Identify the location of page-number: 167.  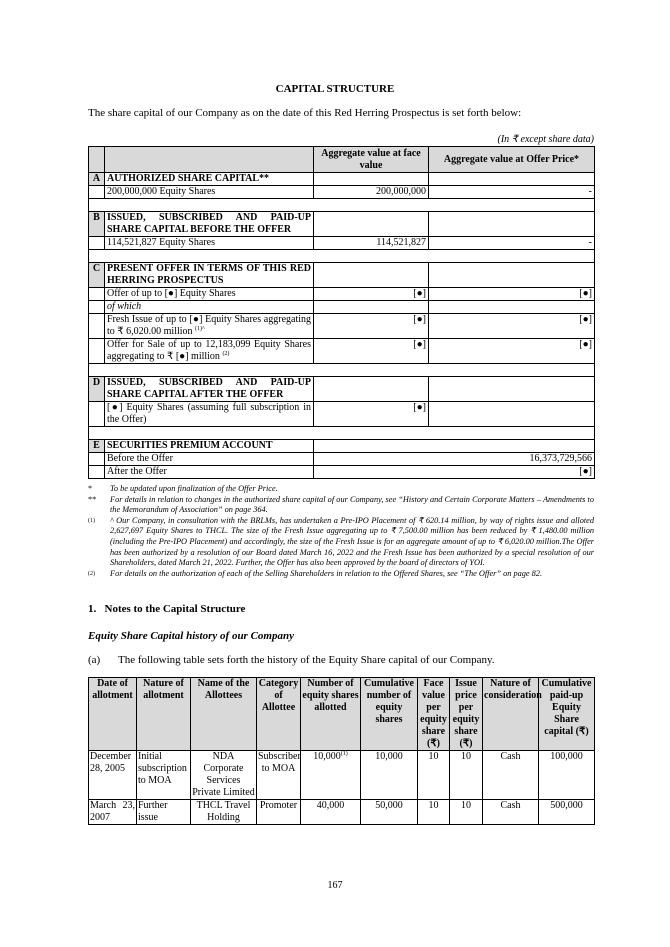
(335, 885).